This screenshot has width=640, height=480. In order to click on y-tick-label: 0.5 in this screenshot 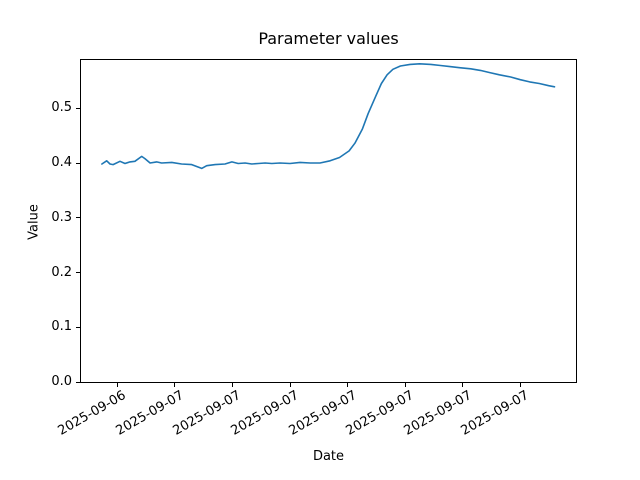, I will do `click(61, 108)`.